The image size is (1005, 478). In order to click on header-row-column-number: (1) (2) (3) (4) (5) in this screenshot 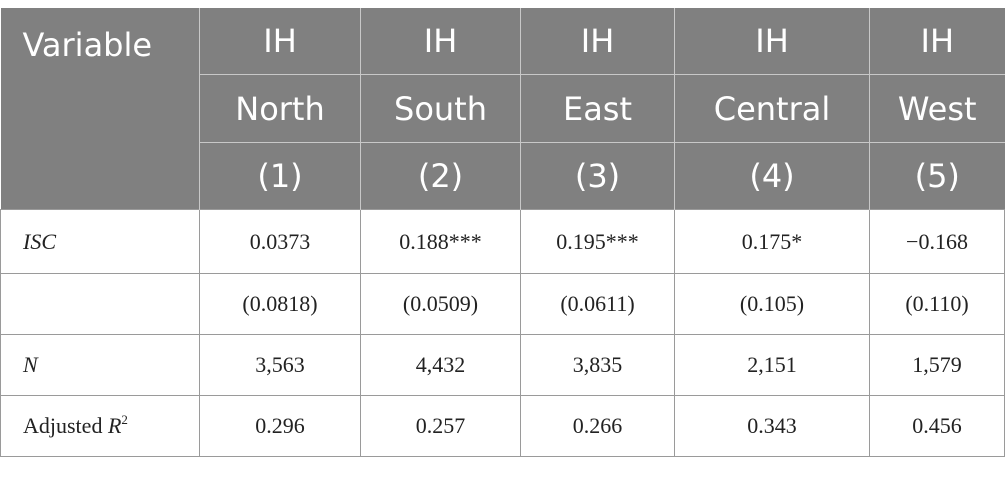, I will do `click(503, 176)`.